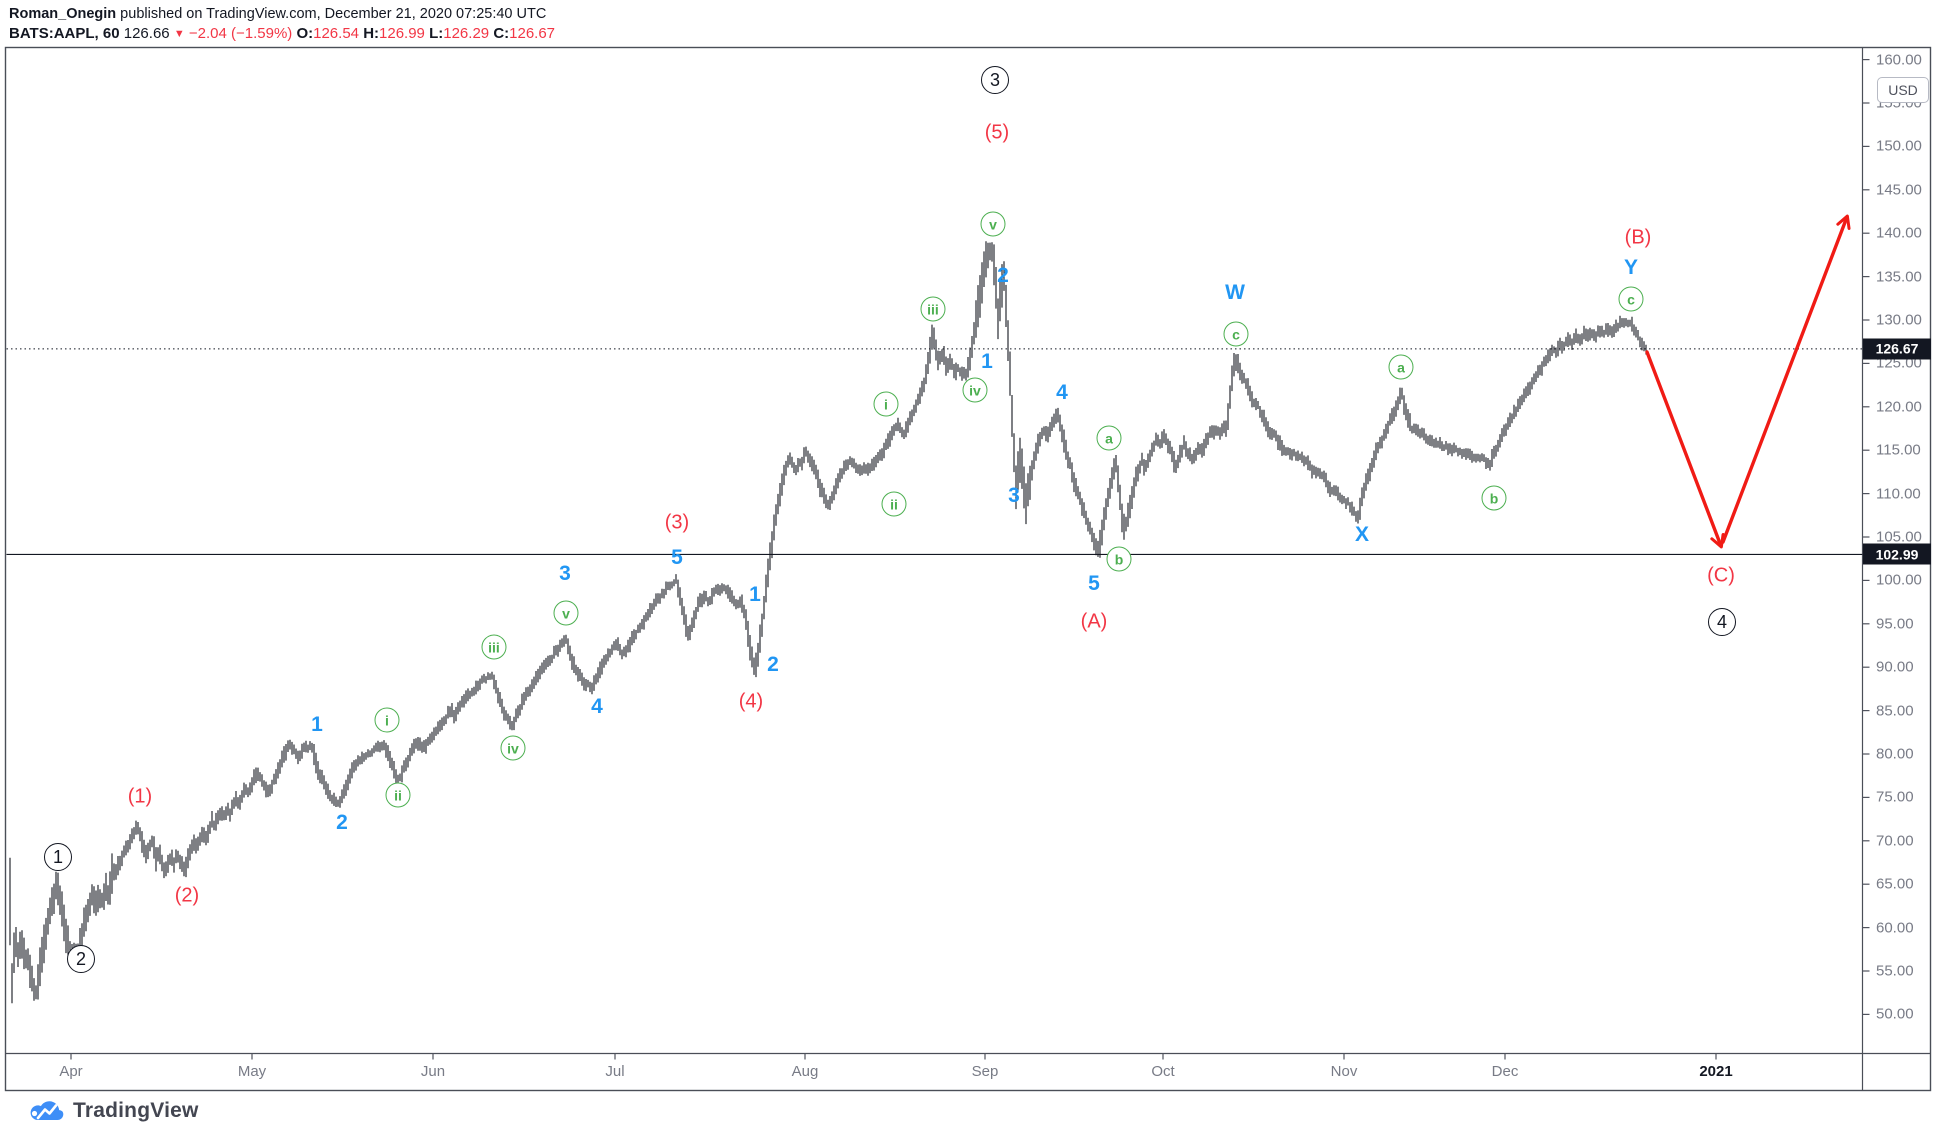 The height and width of the screenshot is (1136, 1937). What do you see at coordinates (532, 33) in the screenshot?
I see `close-value: 126.67` at bounding box center [532, 33].